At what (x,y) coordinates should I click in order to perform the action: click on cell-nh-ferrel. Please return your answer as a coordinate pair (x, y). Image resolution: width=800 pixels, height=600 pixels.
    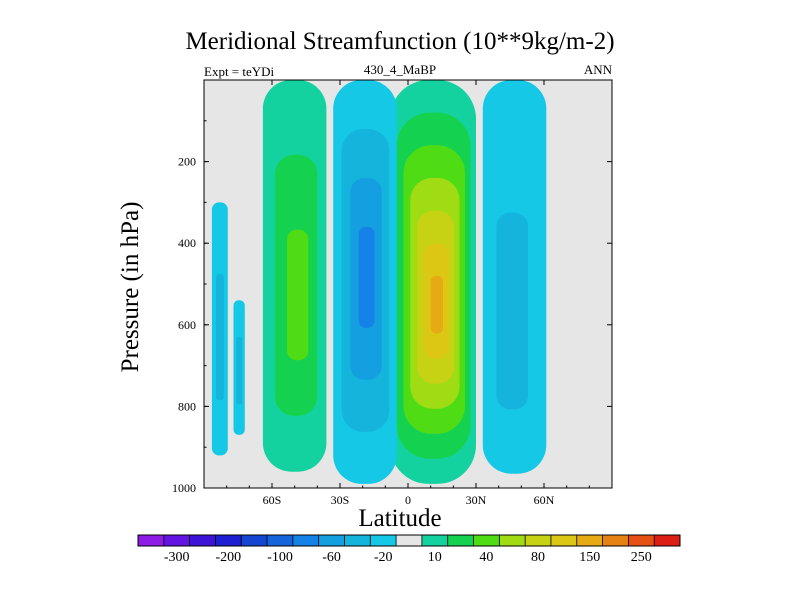
    Looking at the image, I should click on (514, 277).